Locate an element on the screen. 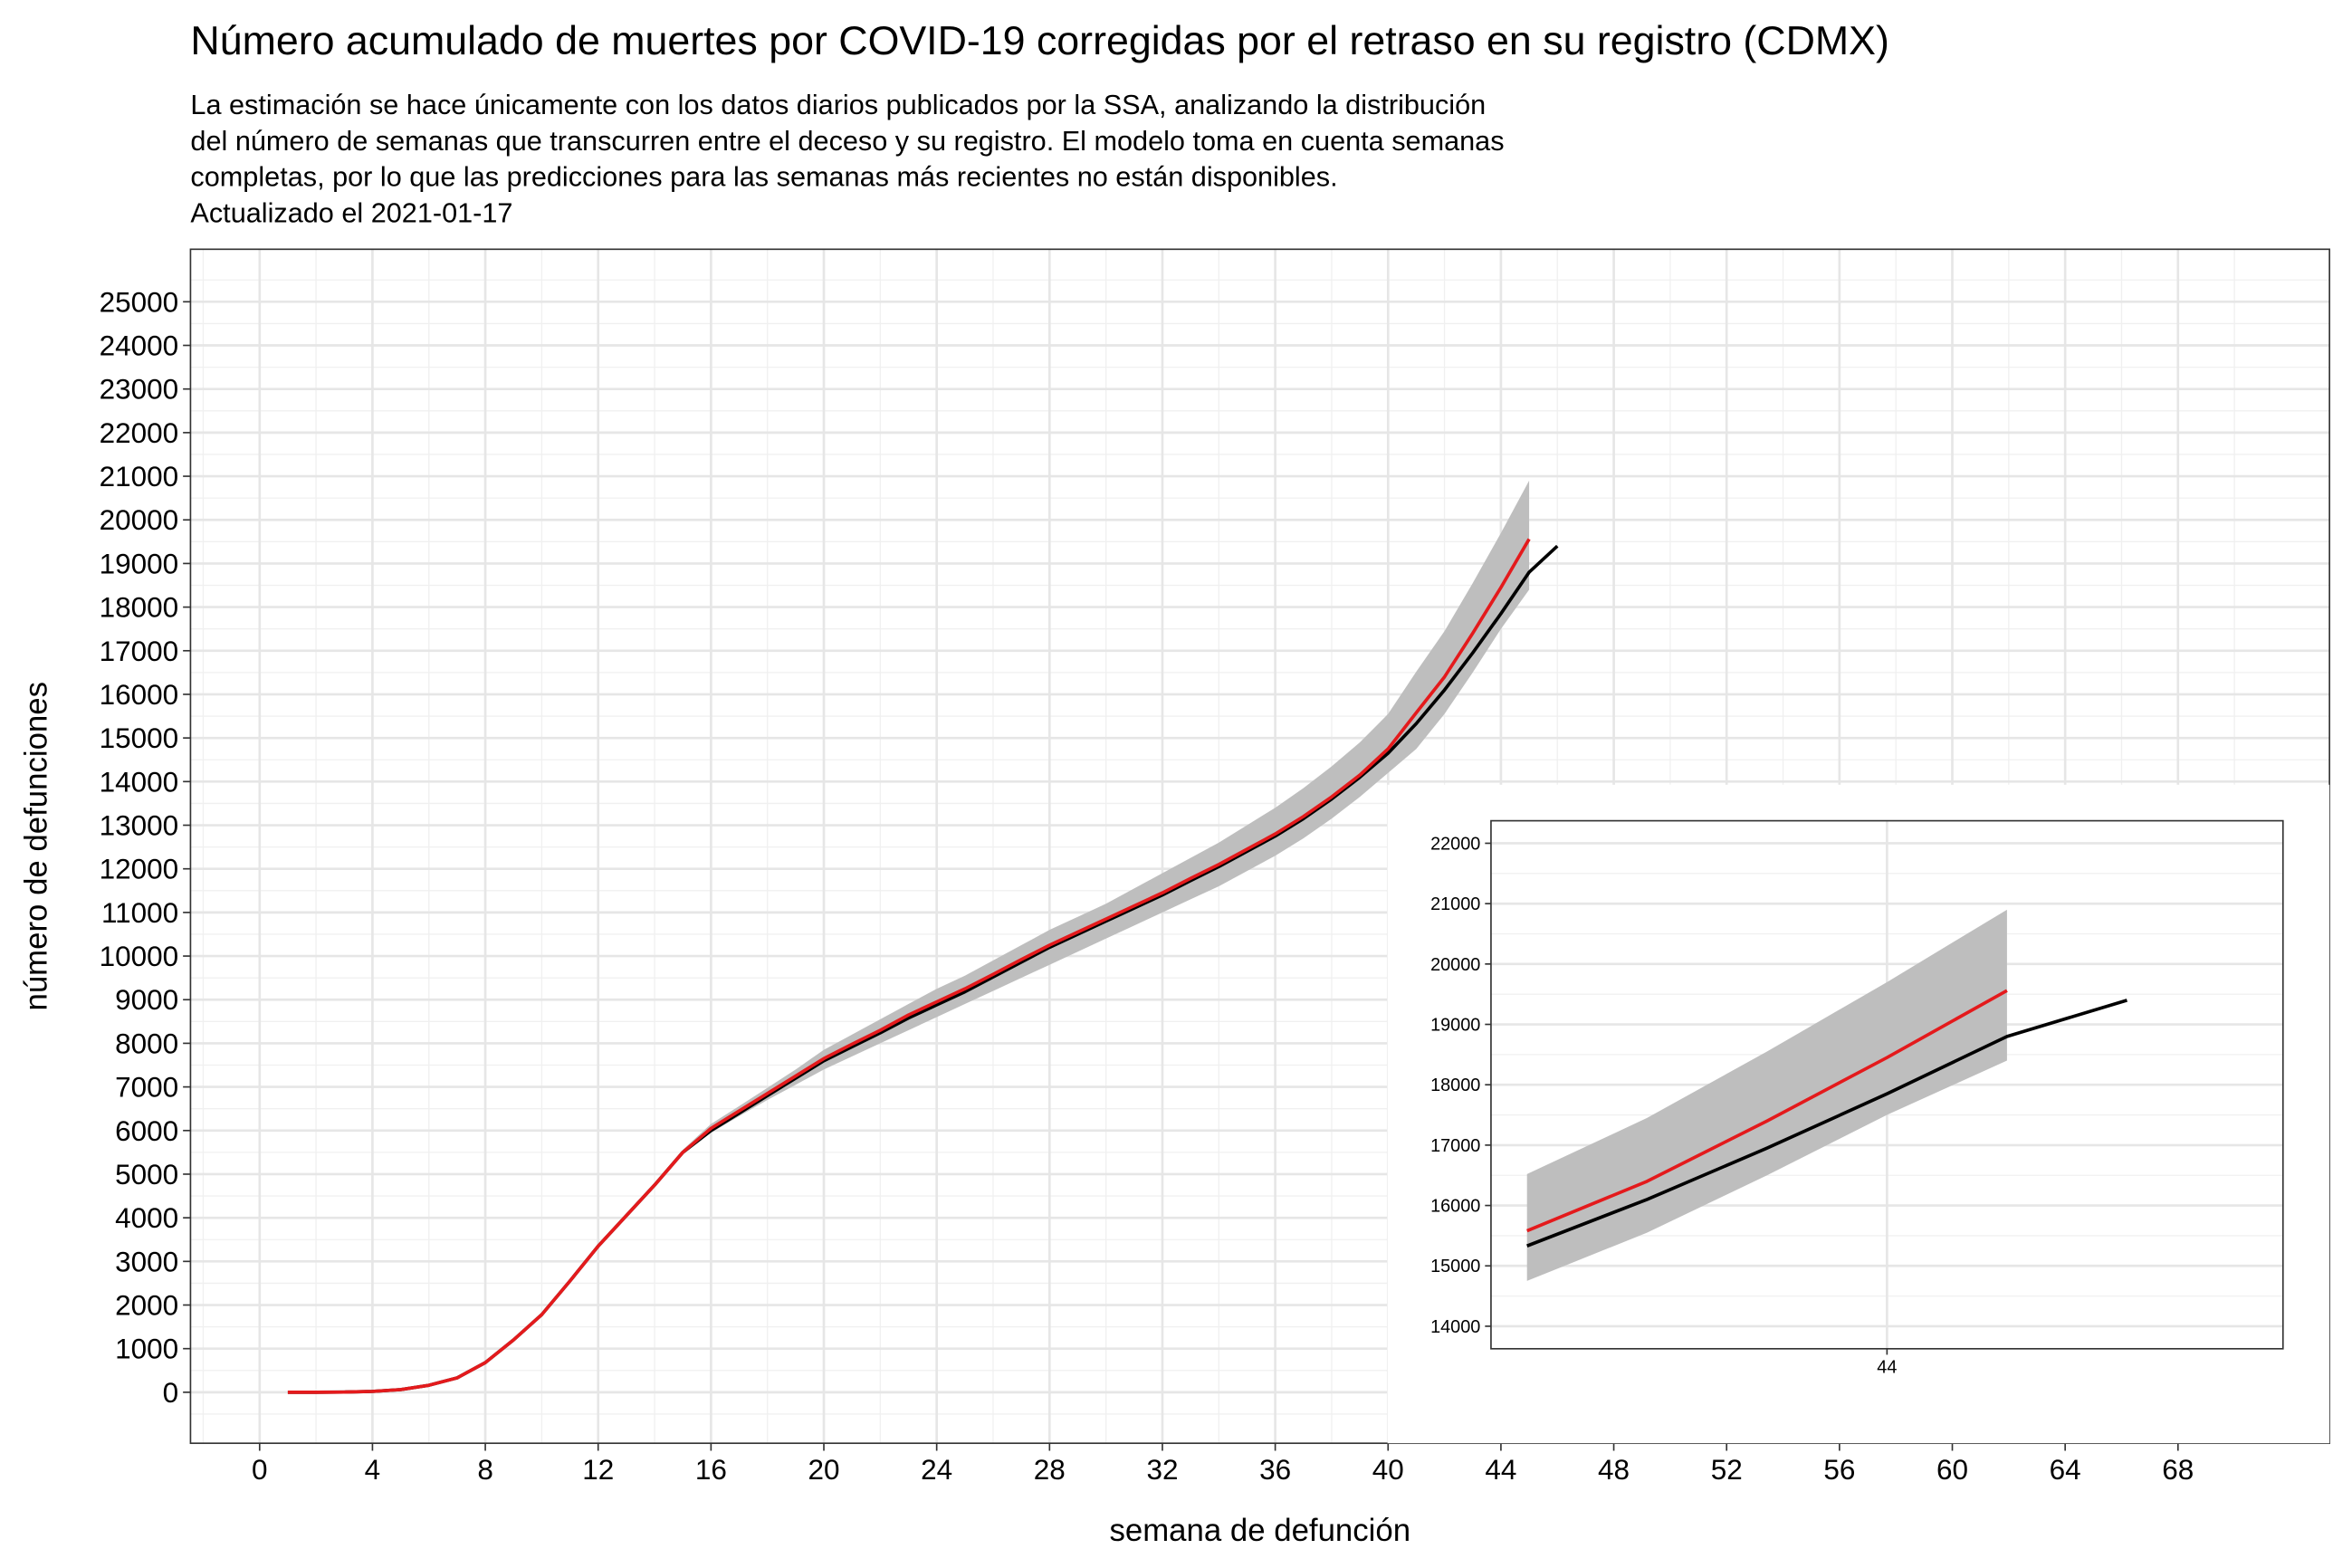 Image resolution: width=2352 pixels, height=1568 pixels. x-tick-label: 56 is located at coordinates (1839, 1470).